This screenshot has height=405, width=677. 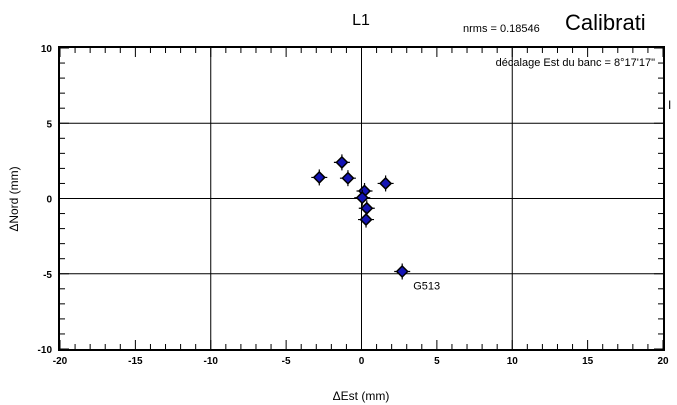 I want to click on x-tick-label: -20, so click(x=60, y=361).